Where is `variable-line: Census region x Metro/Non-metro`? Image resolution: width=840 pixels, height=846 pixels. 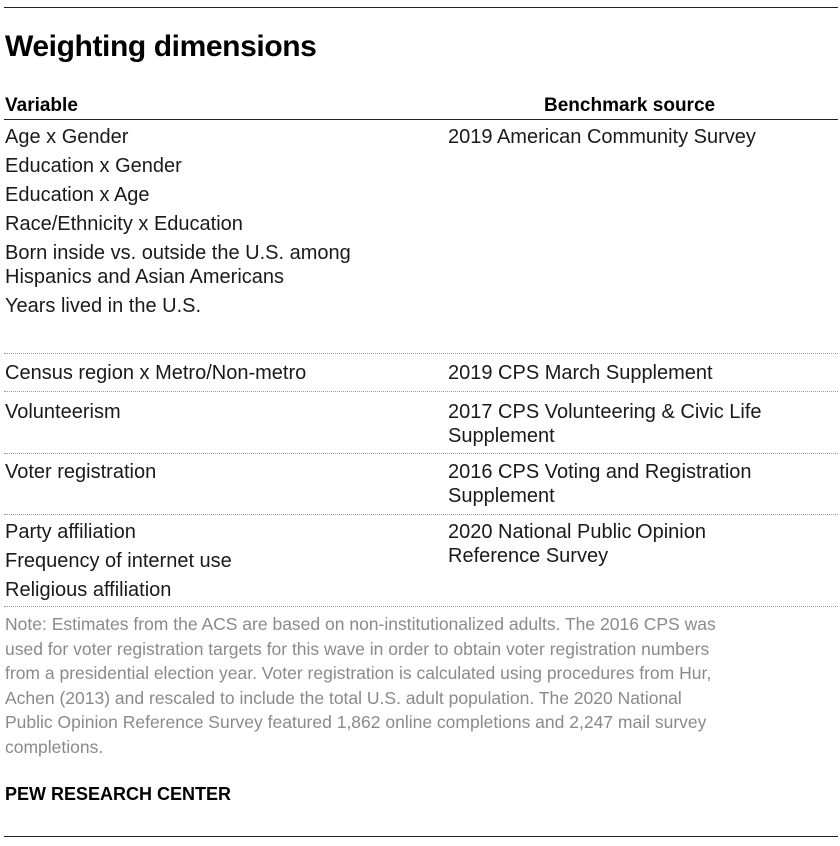
variable-line: Census region x Metro/Non-metro is located at coordinates (156, 373).